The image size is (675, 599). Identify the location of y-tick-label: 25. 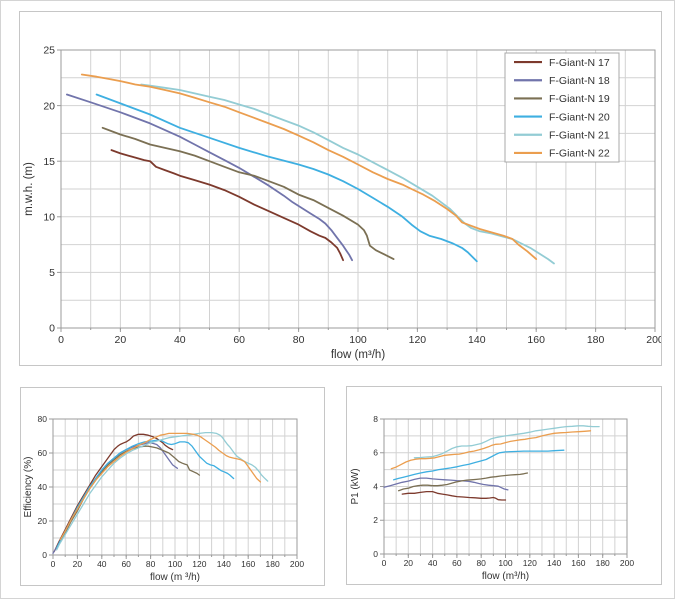
(49, 51).